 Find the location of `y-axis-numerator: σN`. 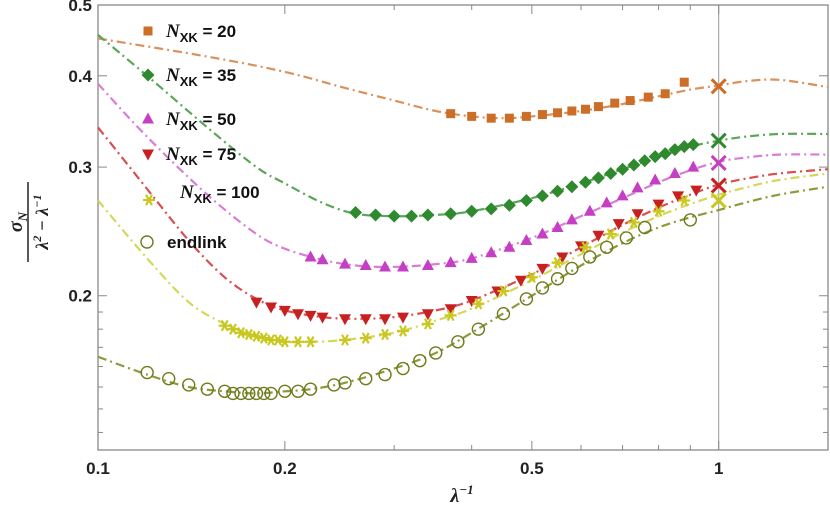

y-axis-numerator: σN is located at coordinates (17, 221).